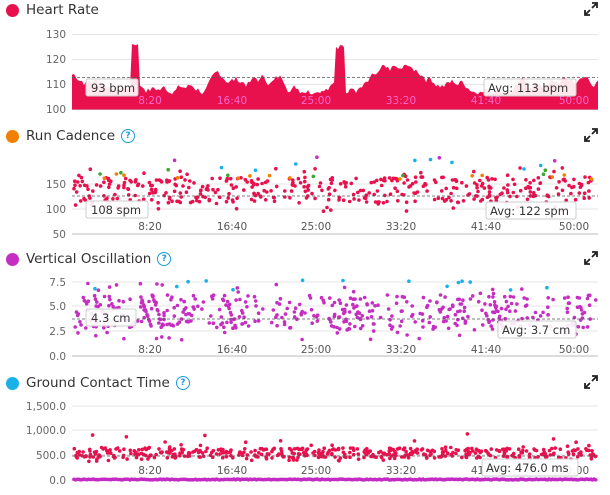  I want to click on y-tick-label: 1,000.0, so click(46, 431).